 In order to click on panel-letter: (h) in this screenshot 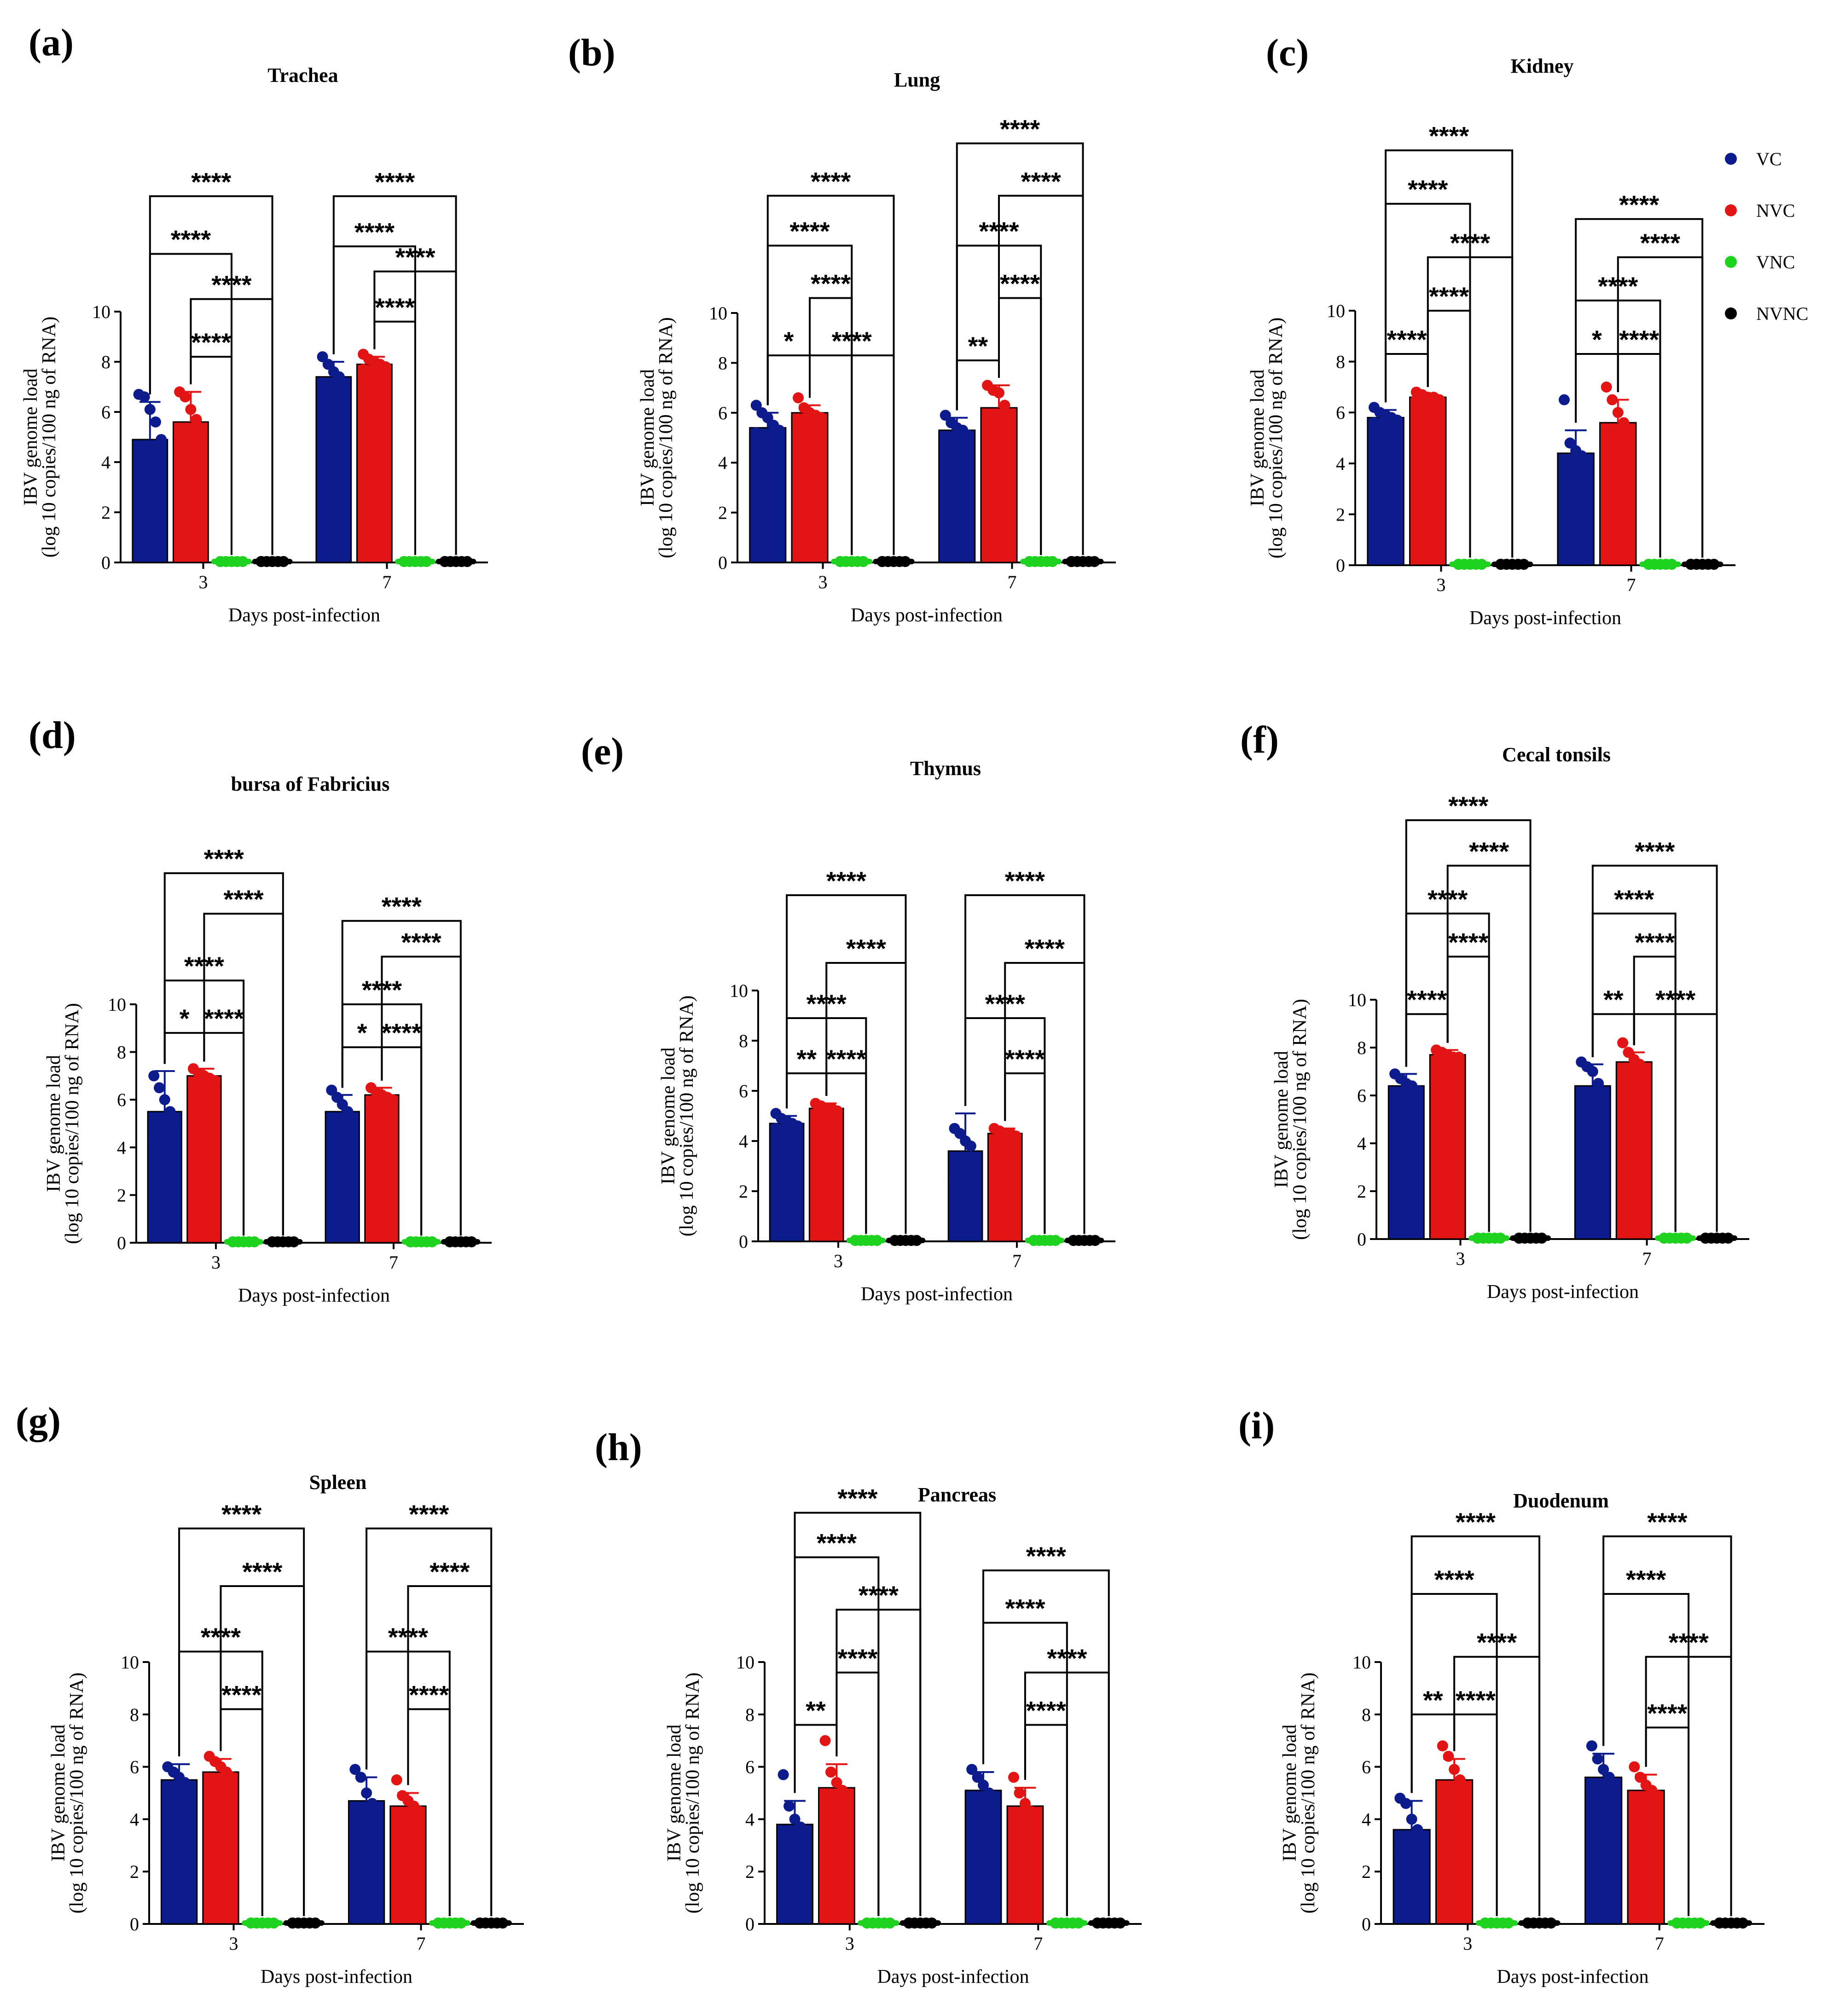, I will do `click(618, 1447)`.